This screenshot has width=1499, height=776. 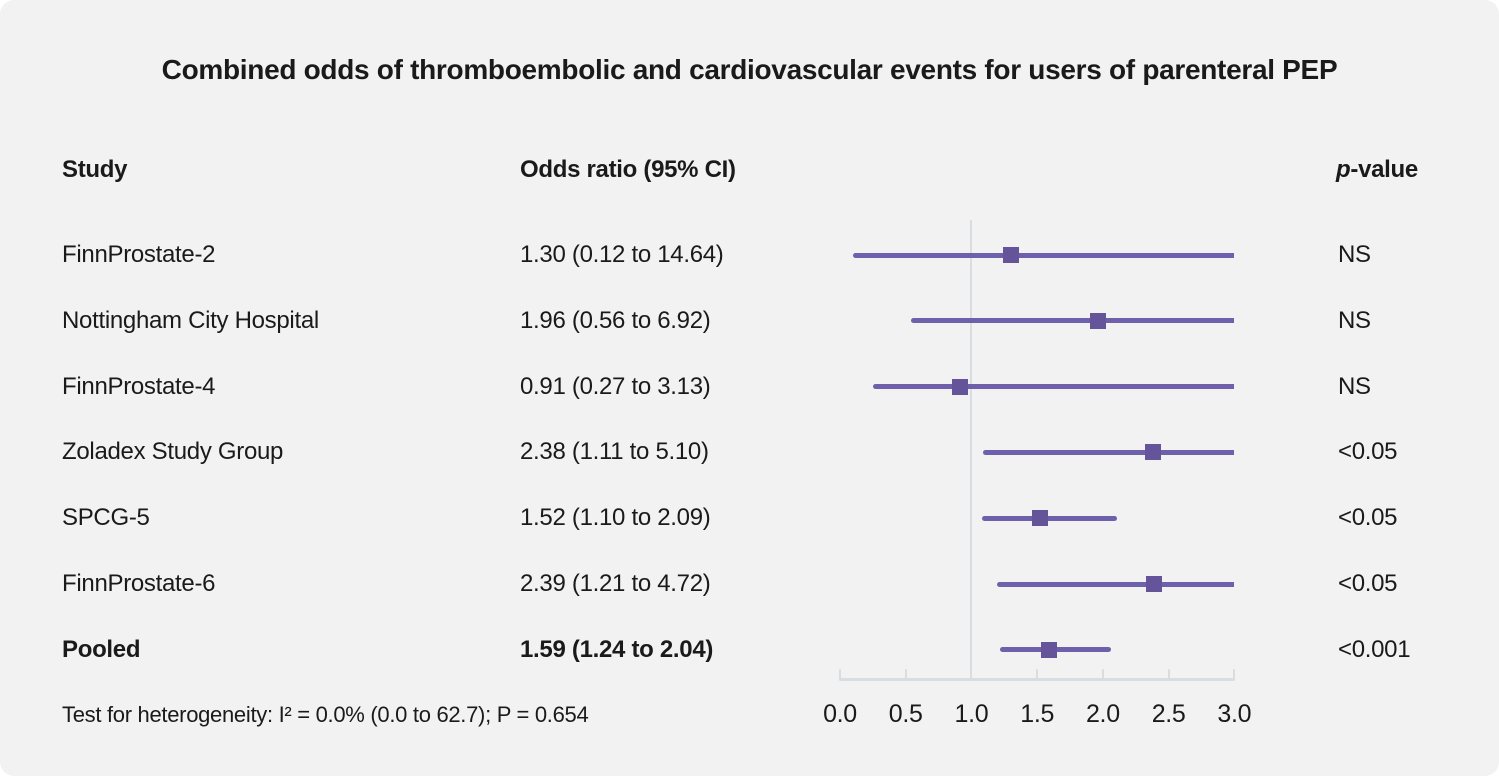 What do you see at coordinates (971, 449) in the screenshot?
I see `reference-line` at bounding box center [971, 449].